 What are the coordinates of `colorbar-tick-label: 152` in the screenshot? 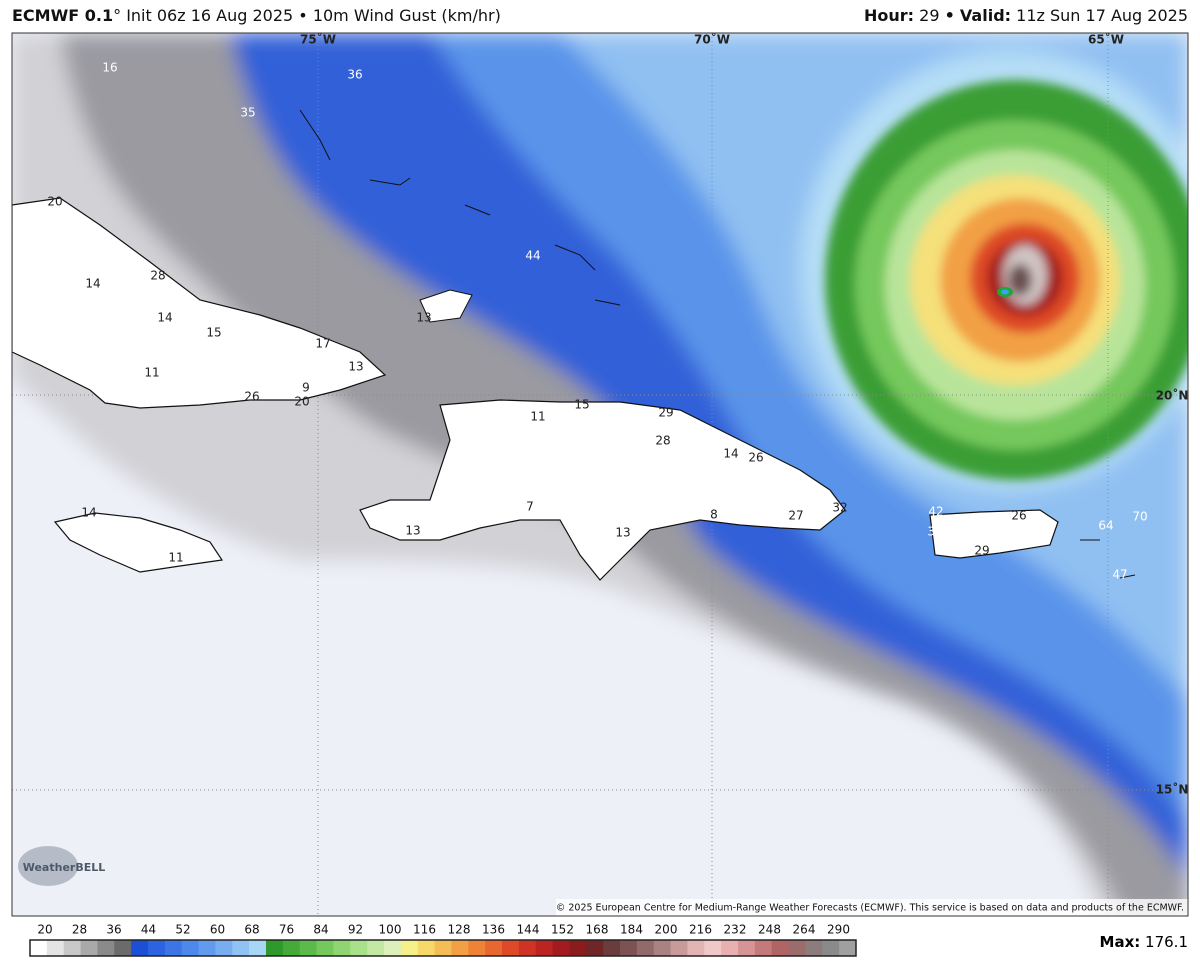 It's located at (562, 930).